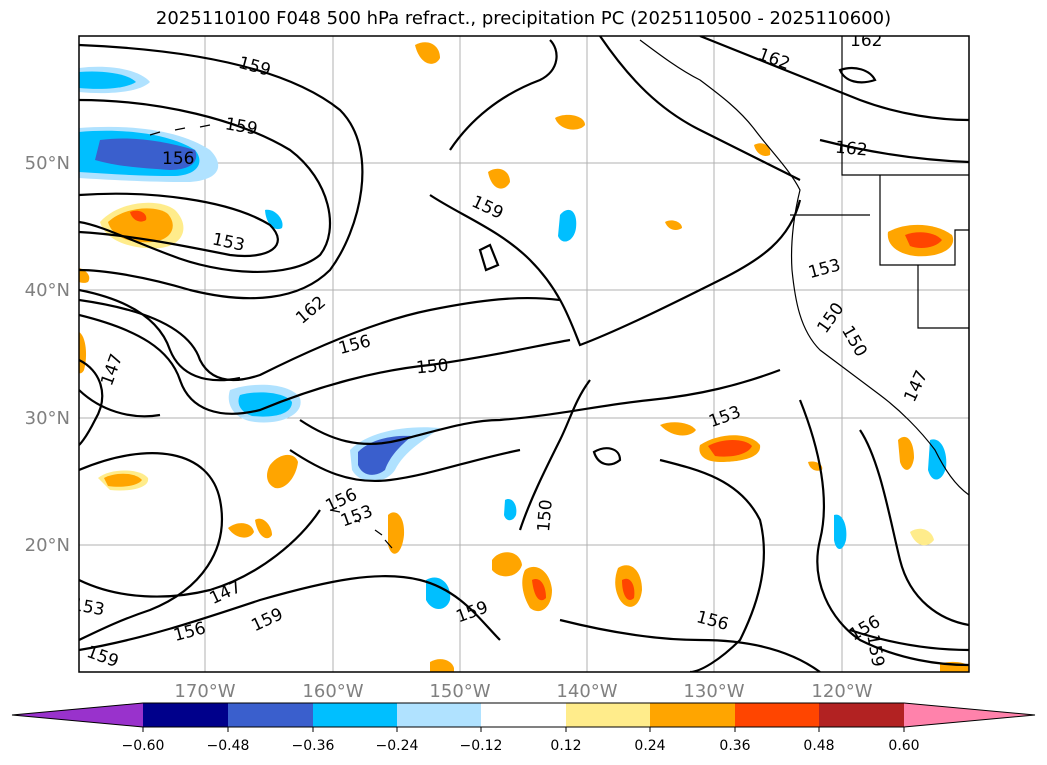  I want to click on colorbar-tick-label: 0.12, so click(565, 746).